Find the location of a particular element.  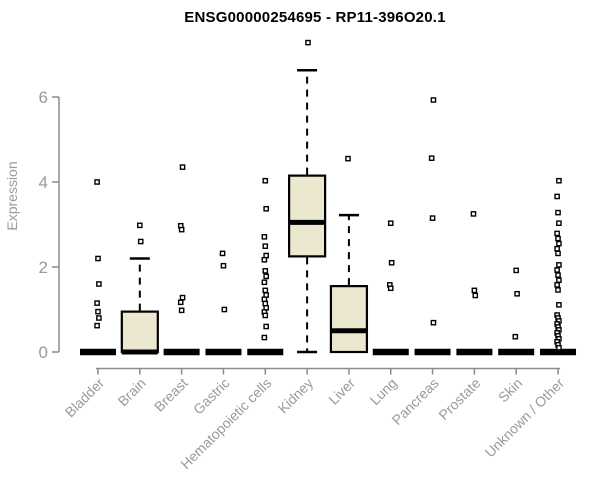

x-tick-label: Bladder is located at coordinates (85, 398).